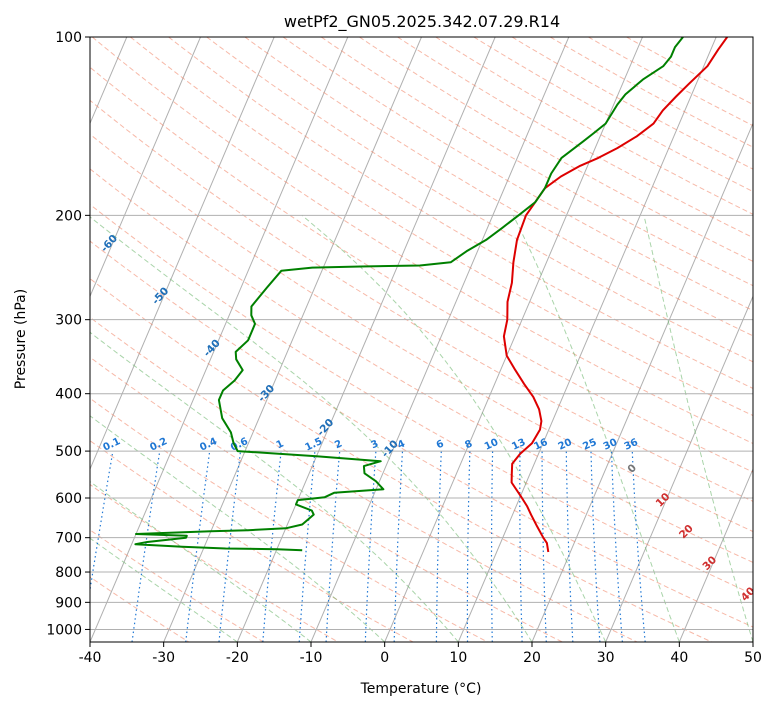 This screenshot has height=708, width=775. Describe the element at coordinates (68, 573) in the screenshot. I see `y-tick-label: 800` at that location.